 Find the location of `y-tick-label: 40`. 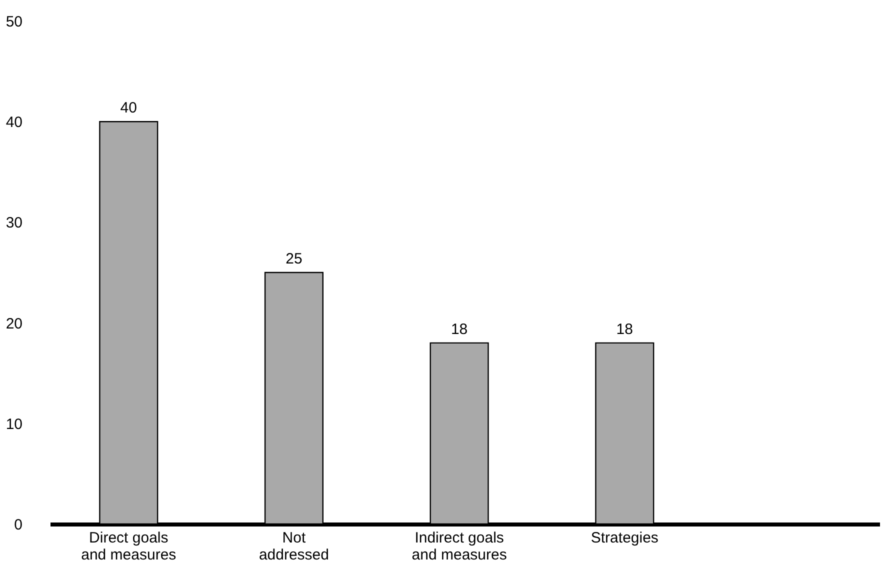

y-tick-label: 40 is located at coordinates (14, 123).